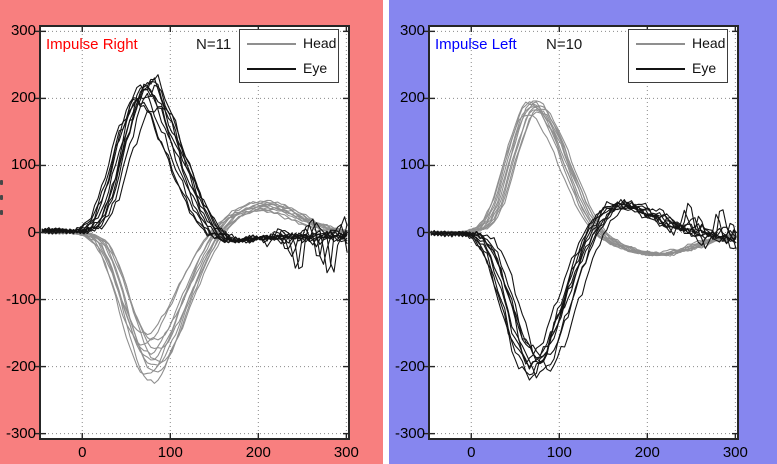 This screenshot has width=777, height=464. Describe the element at coordinates (214, 44) in the screenshot. I see `n-count-label: N=11` at that location.